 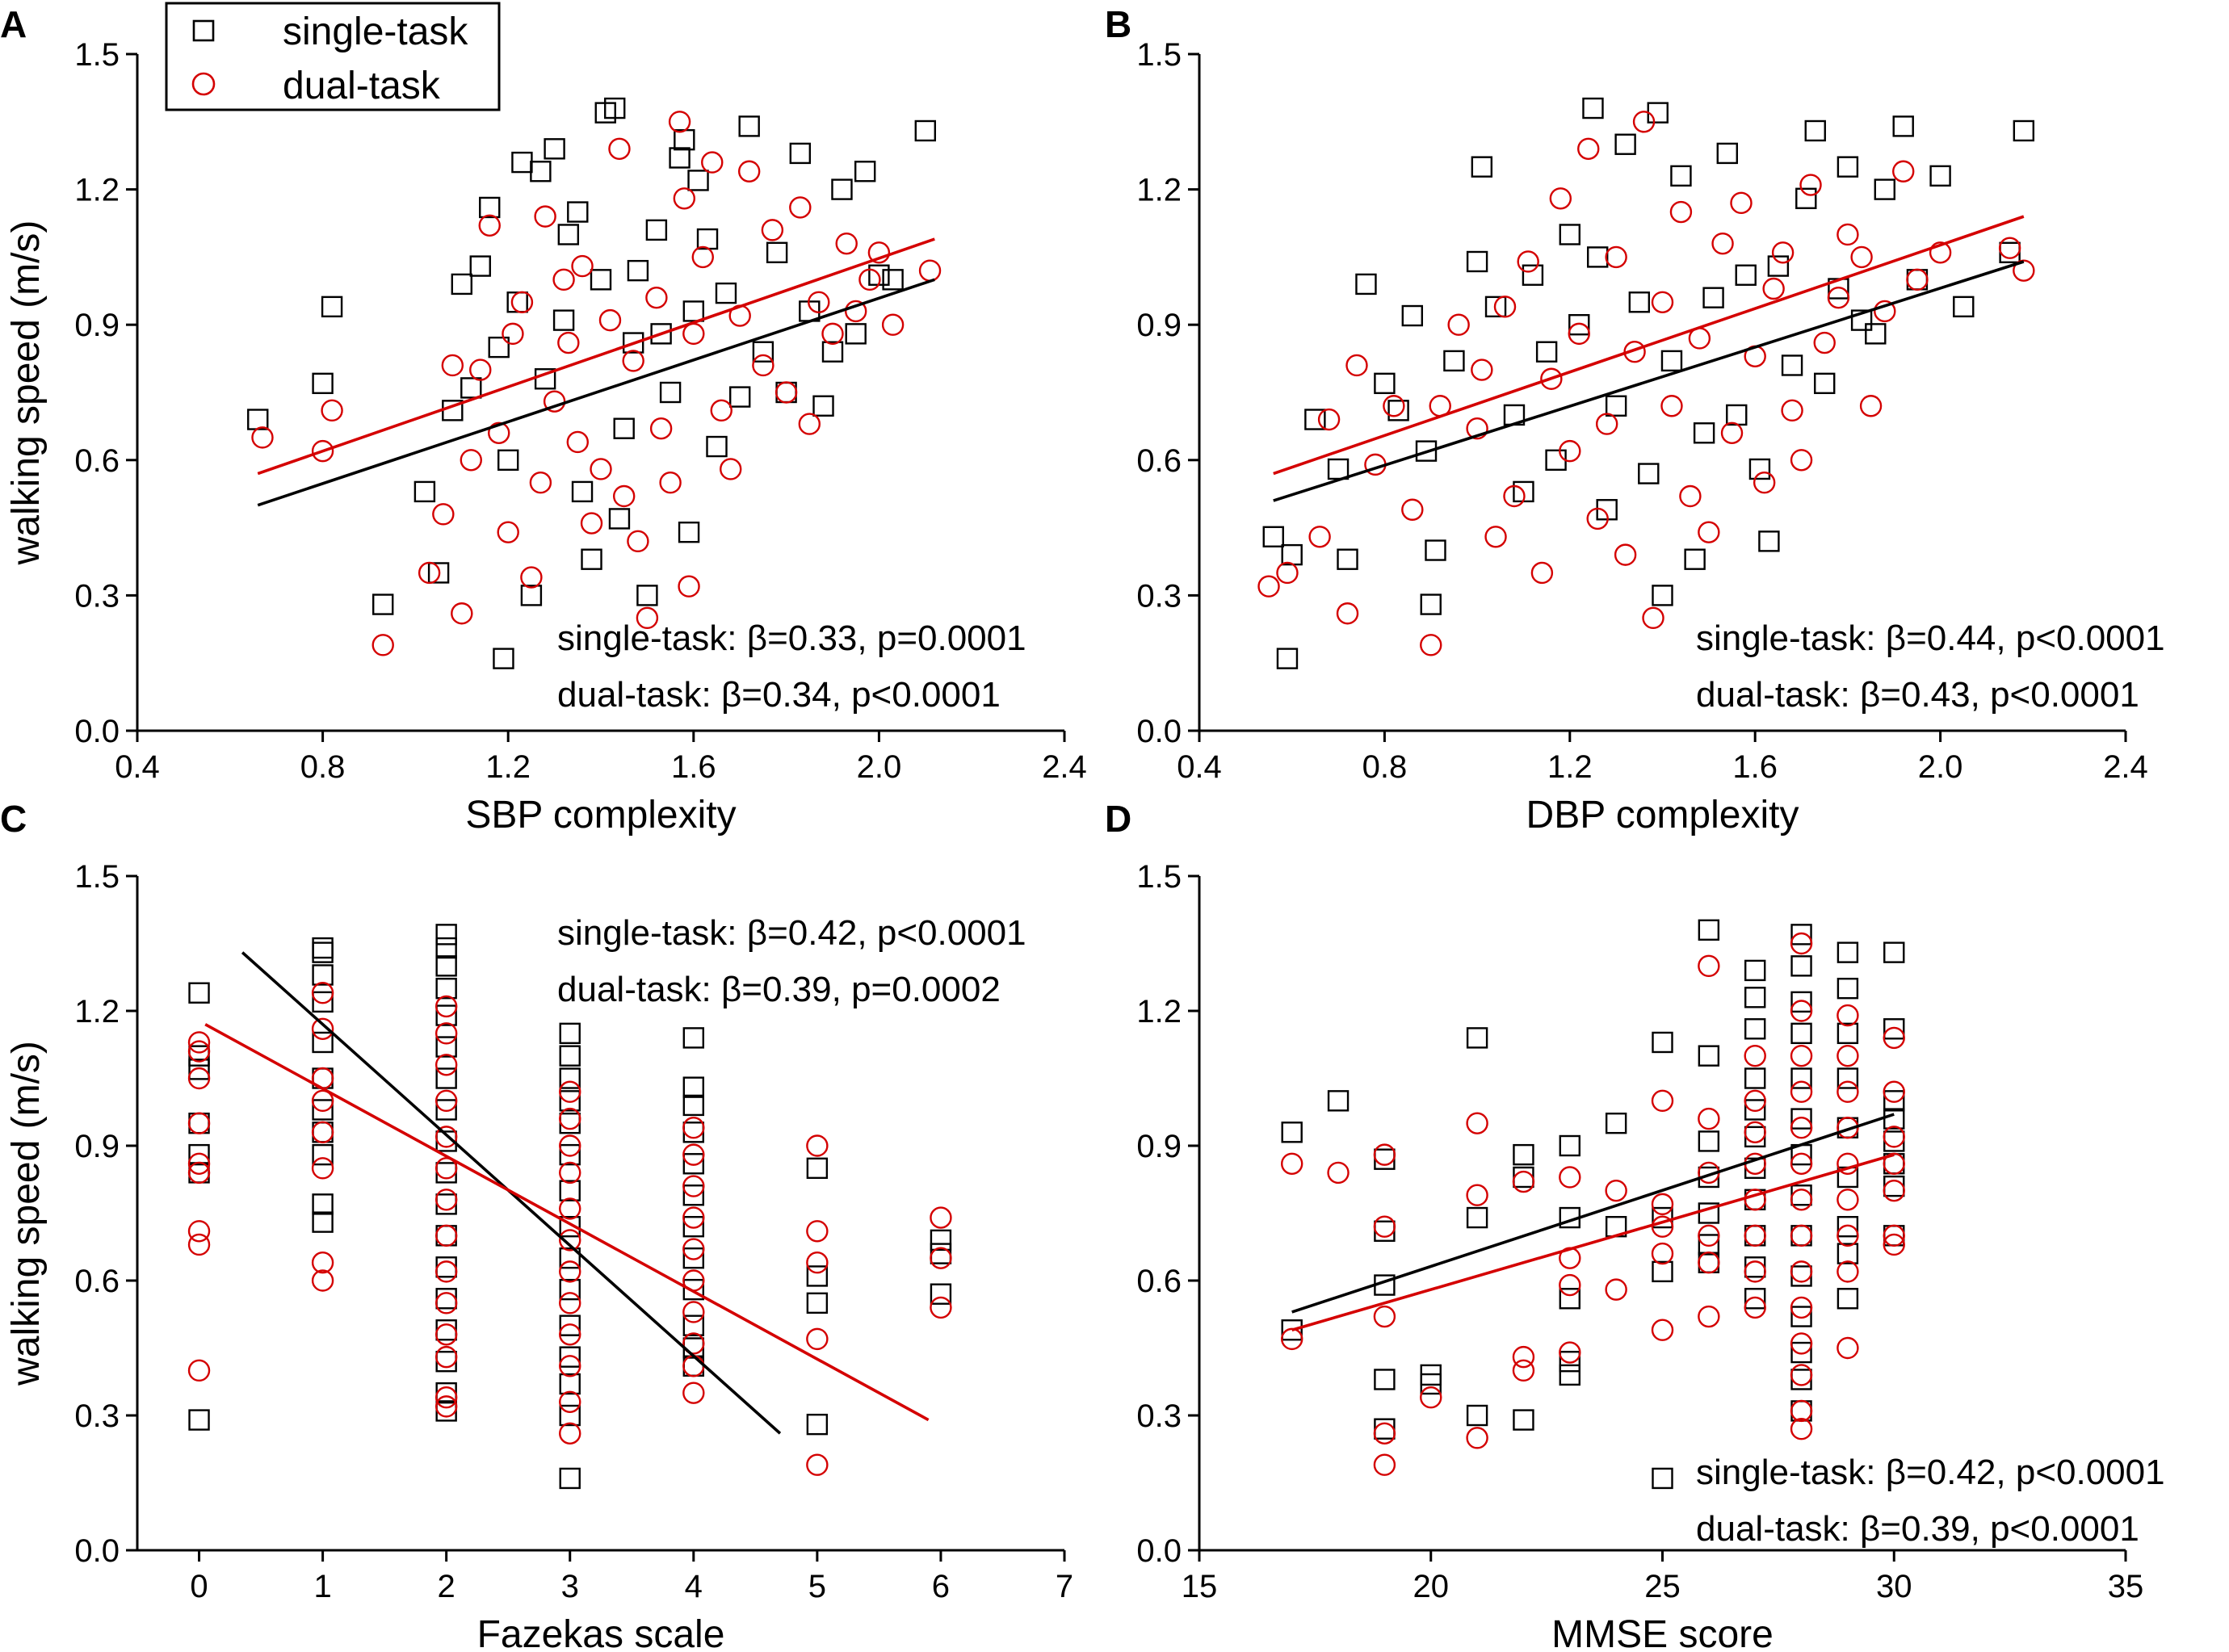 What do you see at coordinates (694, 1586) in the screenshot?
I see `x-tick-label: 4` at bounding box center [694, 1586].